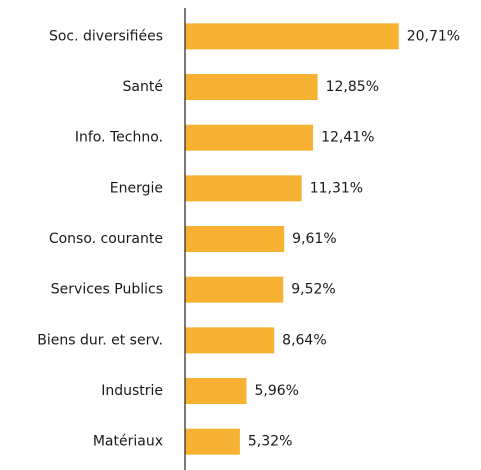 The image size is (481, 470). Describe the element at coordinates (433, 36) in the screenshot. I see `value-label: 20,71%` at that location.